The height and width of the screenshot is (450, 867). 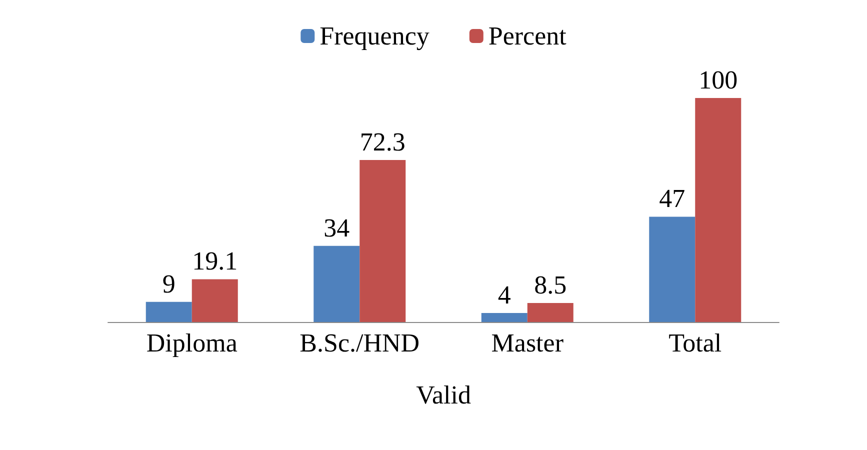 I want to click on data-label: 4, so click(x=504, y=295).